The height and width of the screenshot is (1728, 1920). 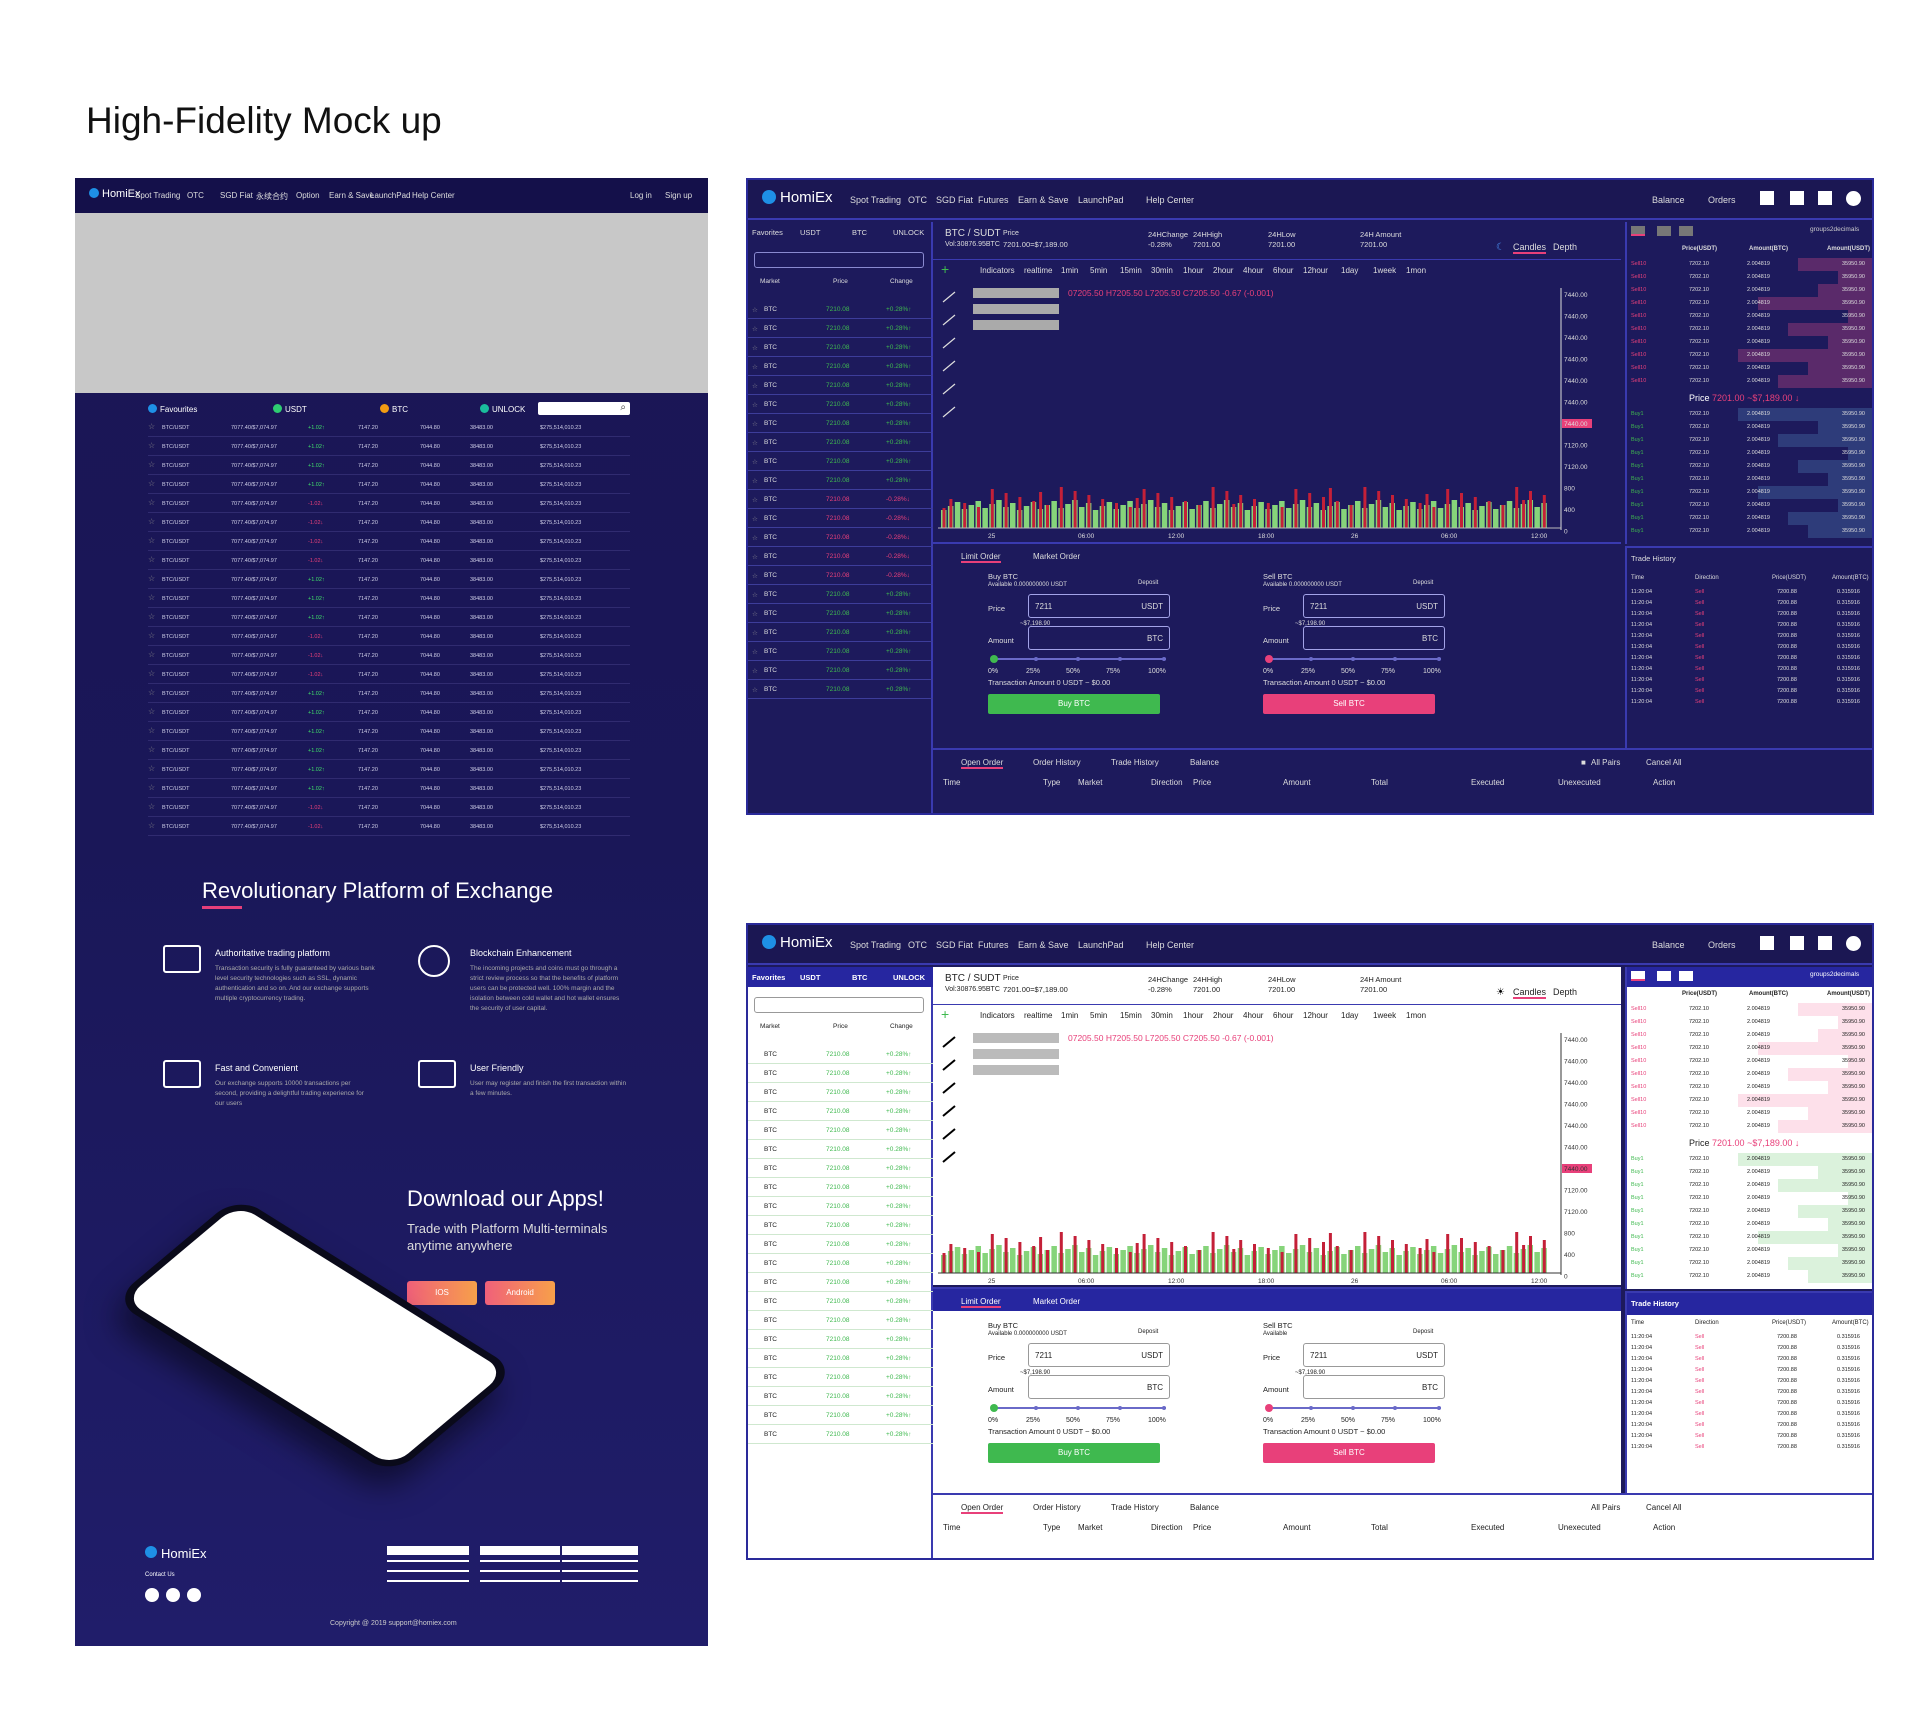 I want to click on market-tab: UNLOCK, so click(x=909, y=977).